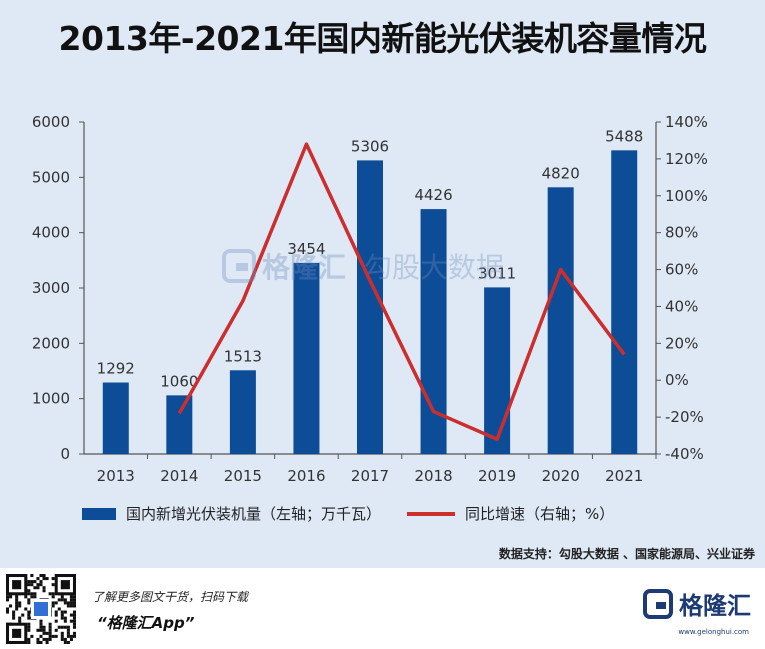 The width and height of the screenshot is (765, 649). I want to click on y-right-tick-label: 0%, so click(677, 380).